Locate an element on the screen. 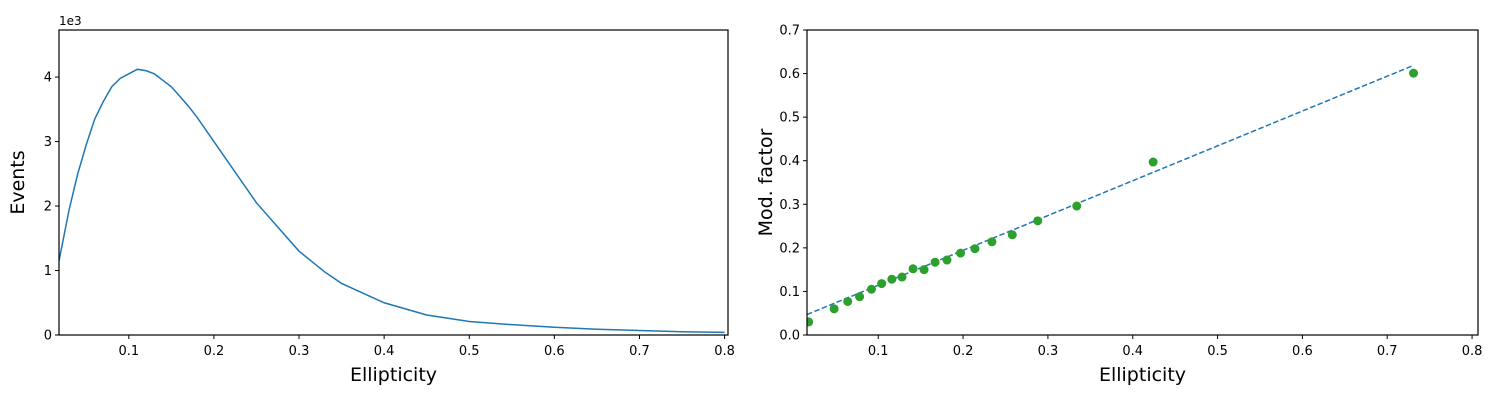  y-tick-label: 0.2 is located at coordinates (789, 248).